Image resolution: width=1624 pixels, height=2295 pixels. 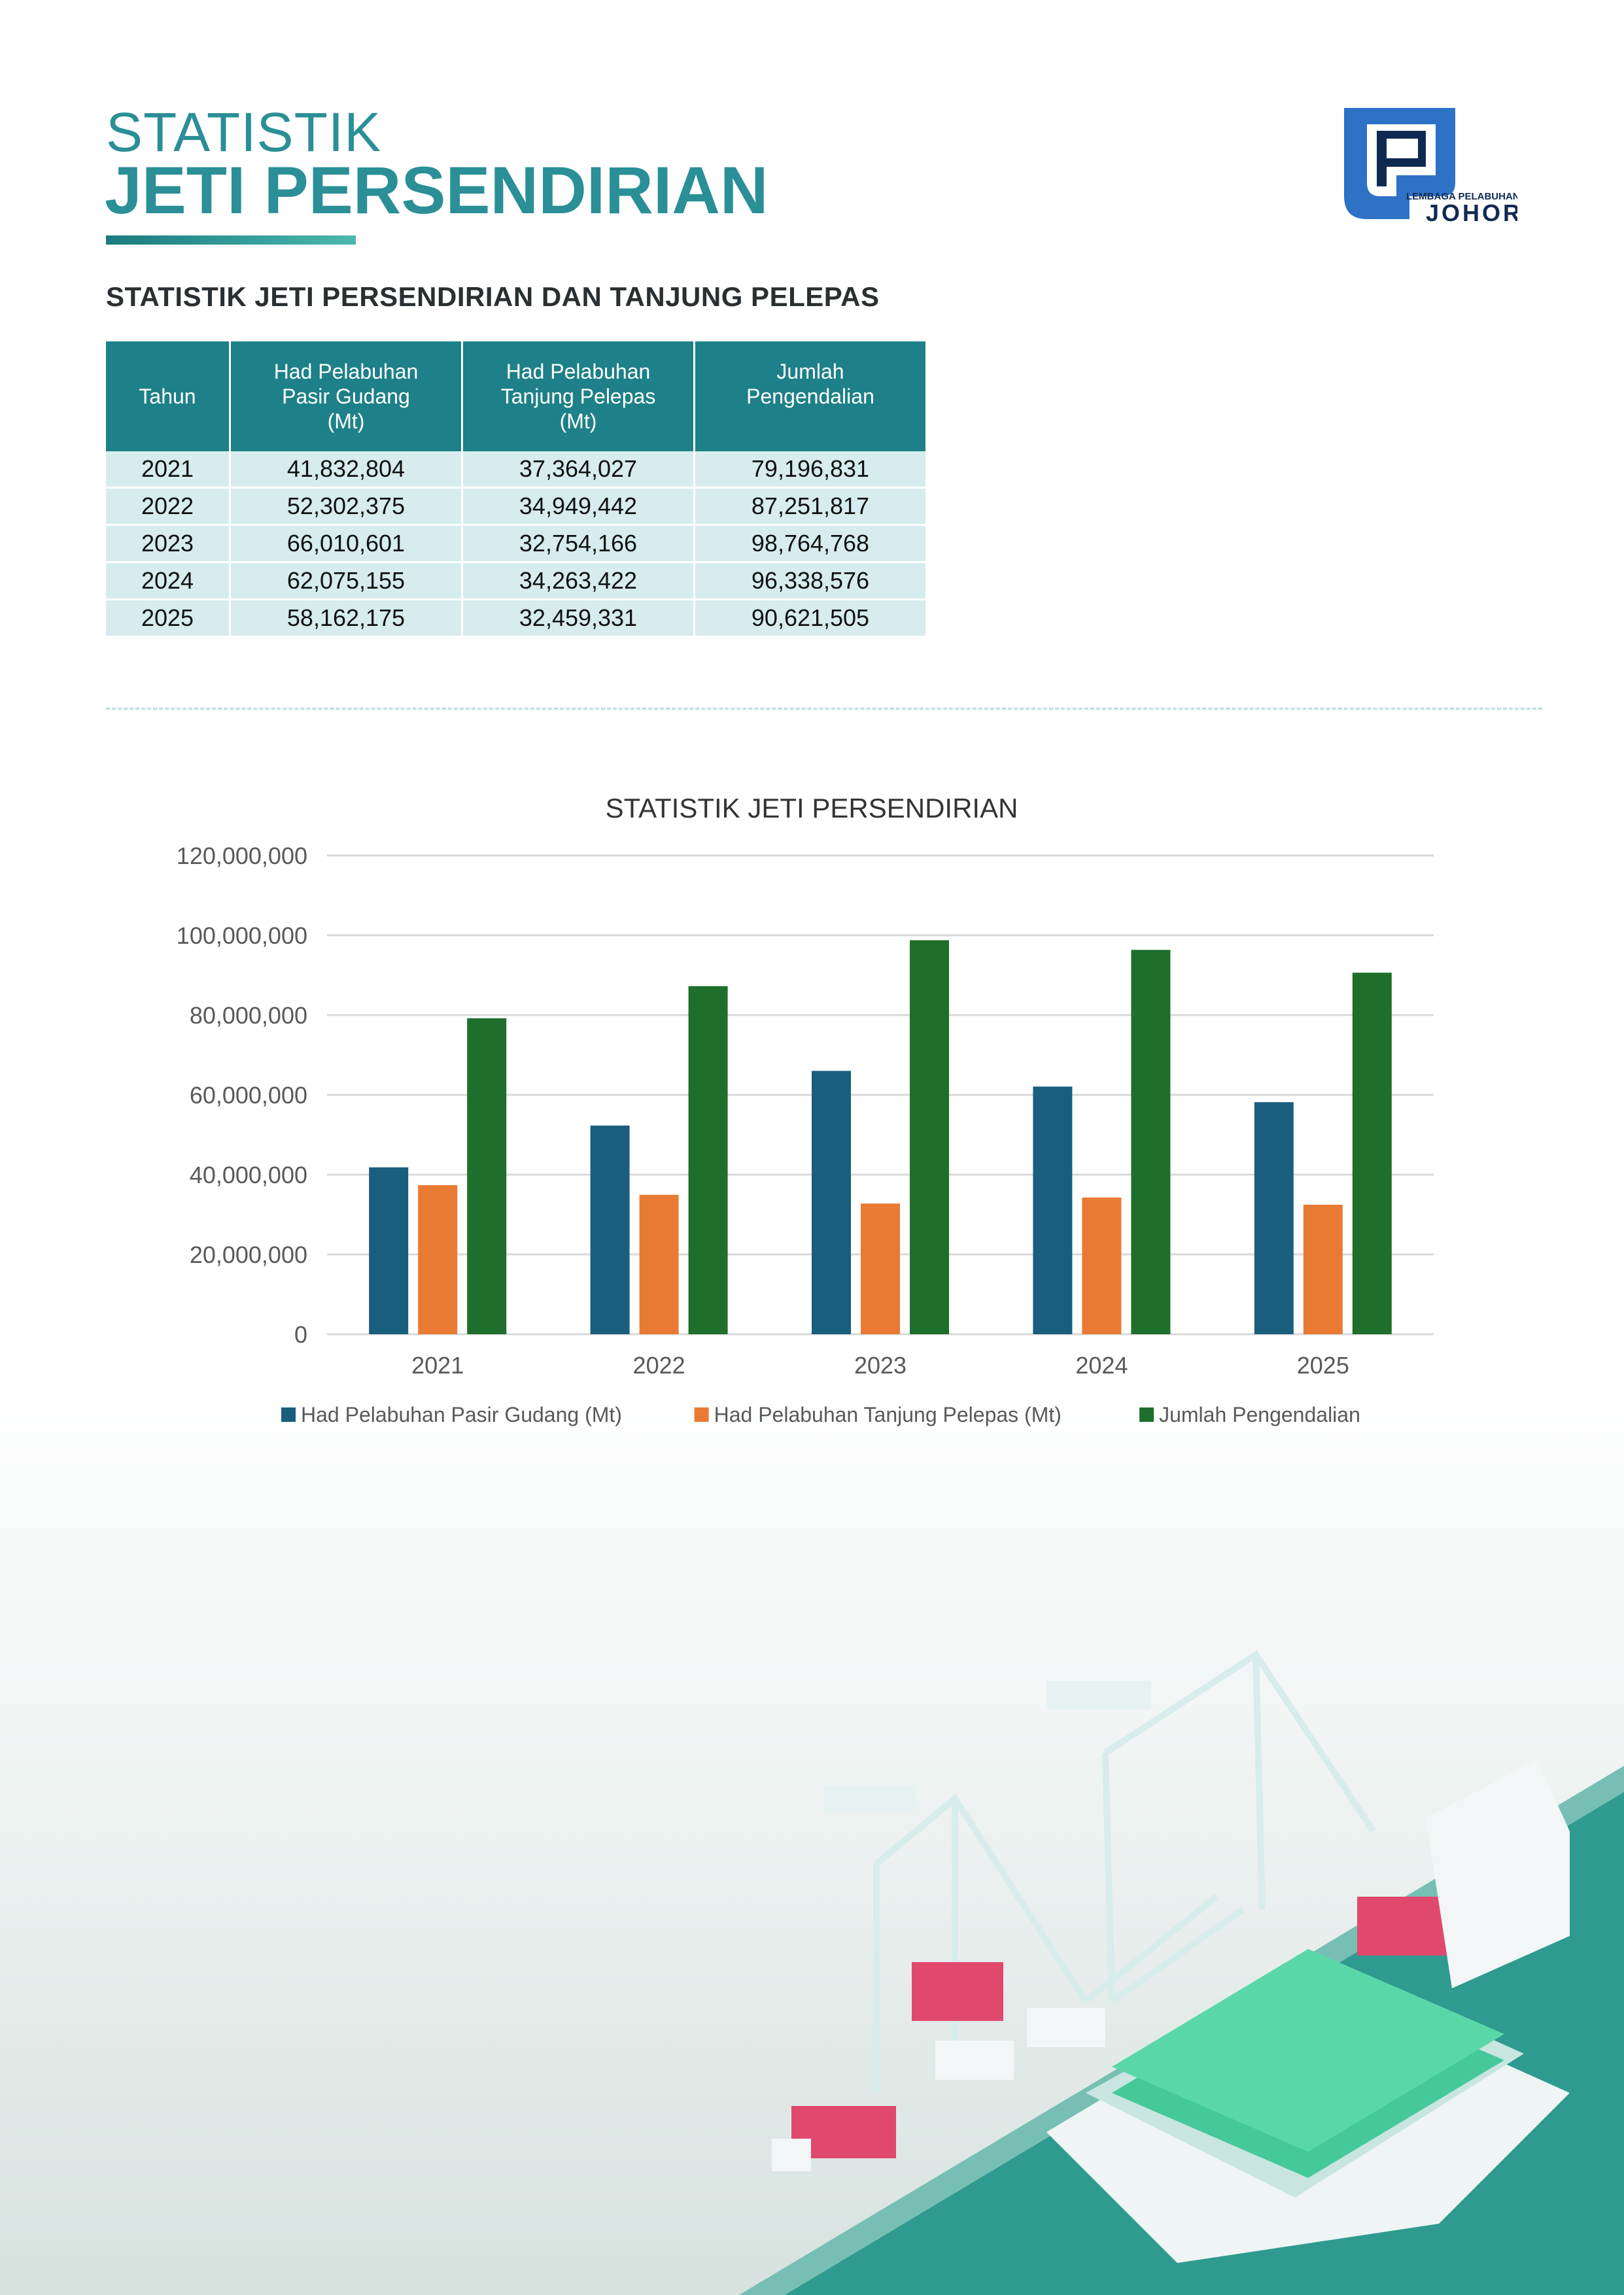 What do you see at coordinates (809, 581) in the screenshot?
I see `cell-jumlah: 96,338,576` at bounding box center [809, 581].